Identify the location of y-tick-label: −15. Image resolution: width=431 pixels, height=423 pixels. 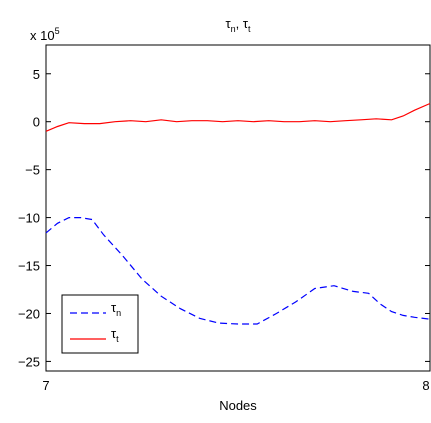
(29, 266).